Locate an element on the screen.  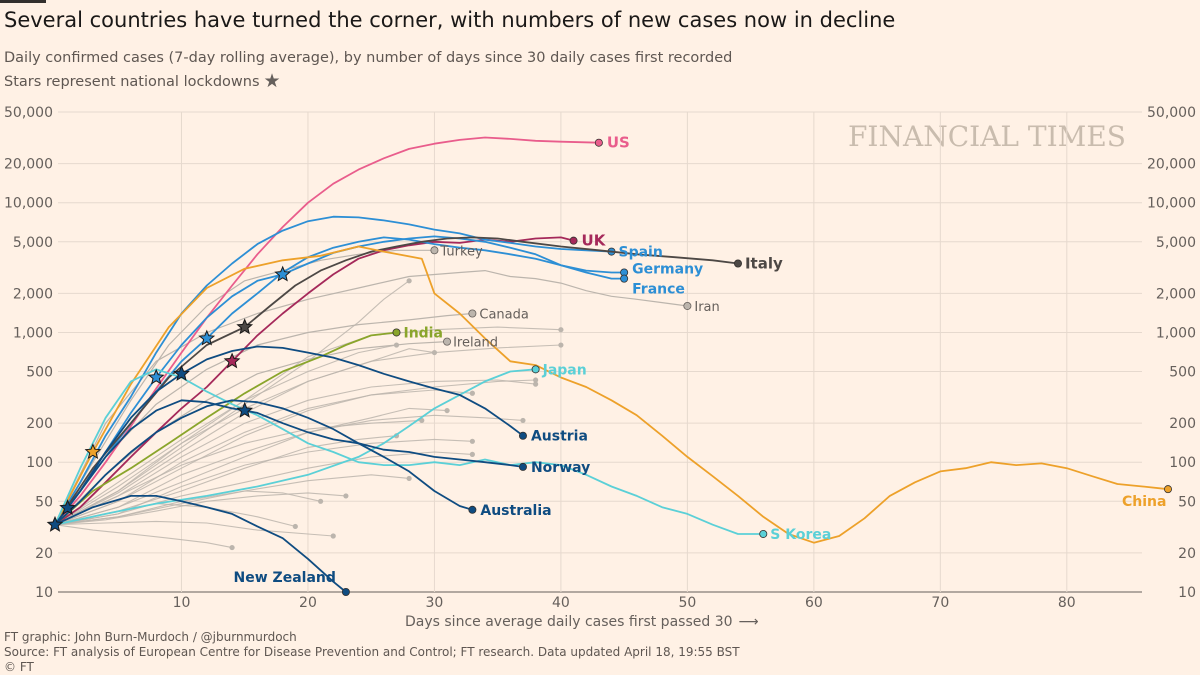
series-line-austria is located at coordinates (289, 435).